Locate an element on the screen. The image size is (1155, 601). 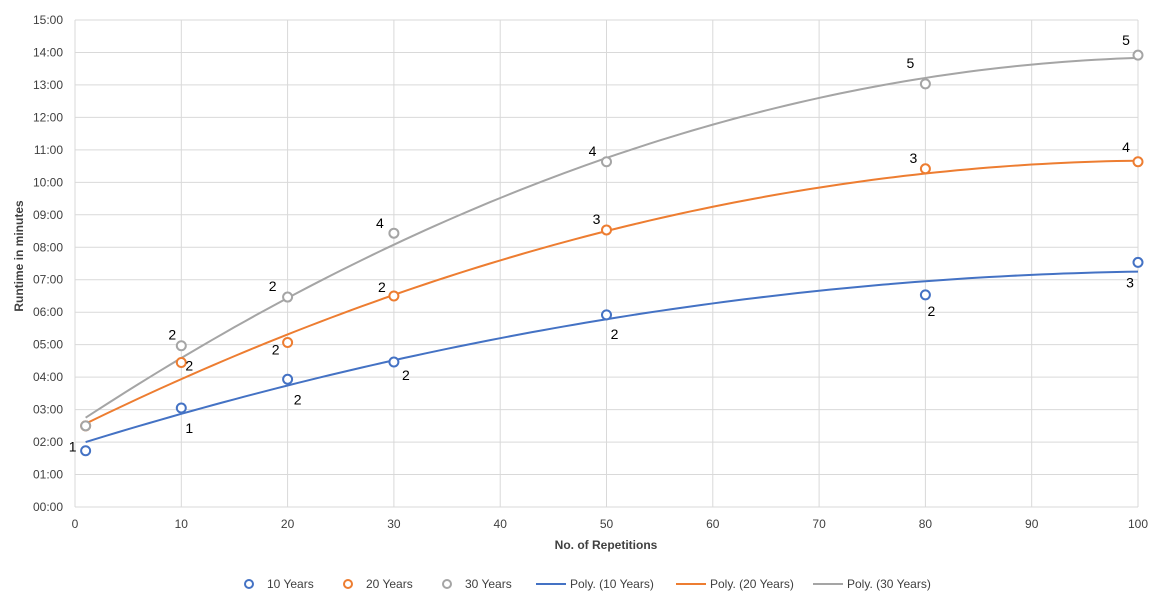
y-tick-label: 10:00 is located at coordinates (48, 182).